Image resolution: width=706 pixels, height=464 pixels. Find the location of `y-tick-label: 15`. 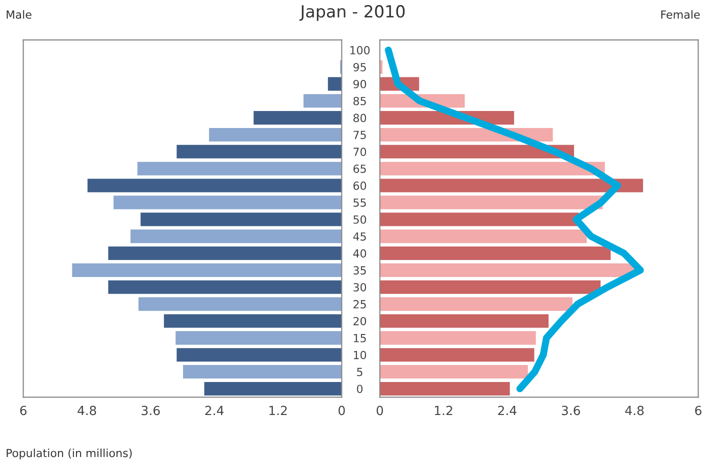

y-tick-label: 15 is located at coordinates (360, 338).